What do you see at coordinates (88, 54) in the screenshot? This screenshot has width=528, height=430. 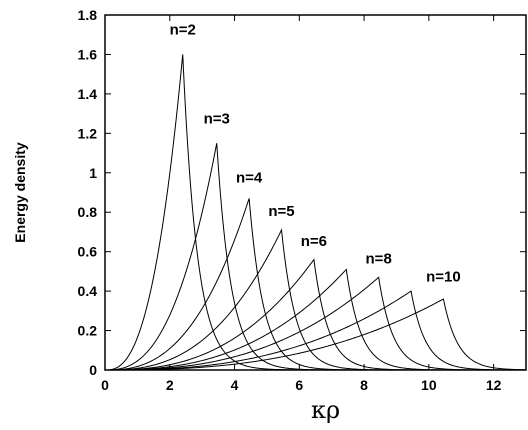 I see `y-tick-label: 1.6` at bounding box center [88, 54].